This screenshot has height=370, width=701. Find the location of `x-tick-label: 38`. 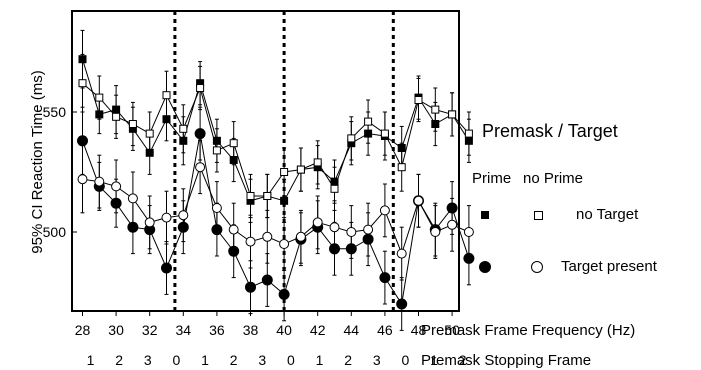

x-tick-label: 38 is located at coordinates (251, 330).